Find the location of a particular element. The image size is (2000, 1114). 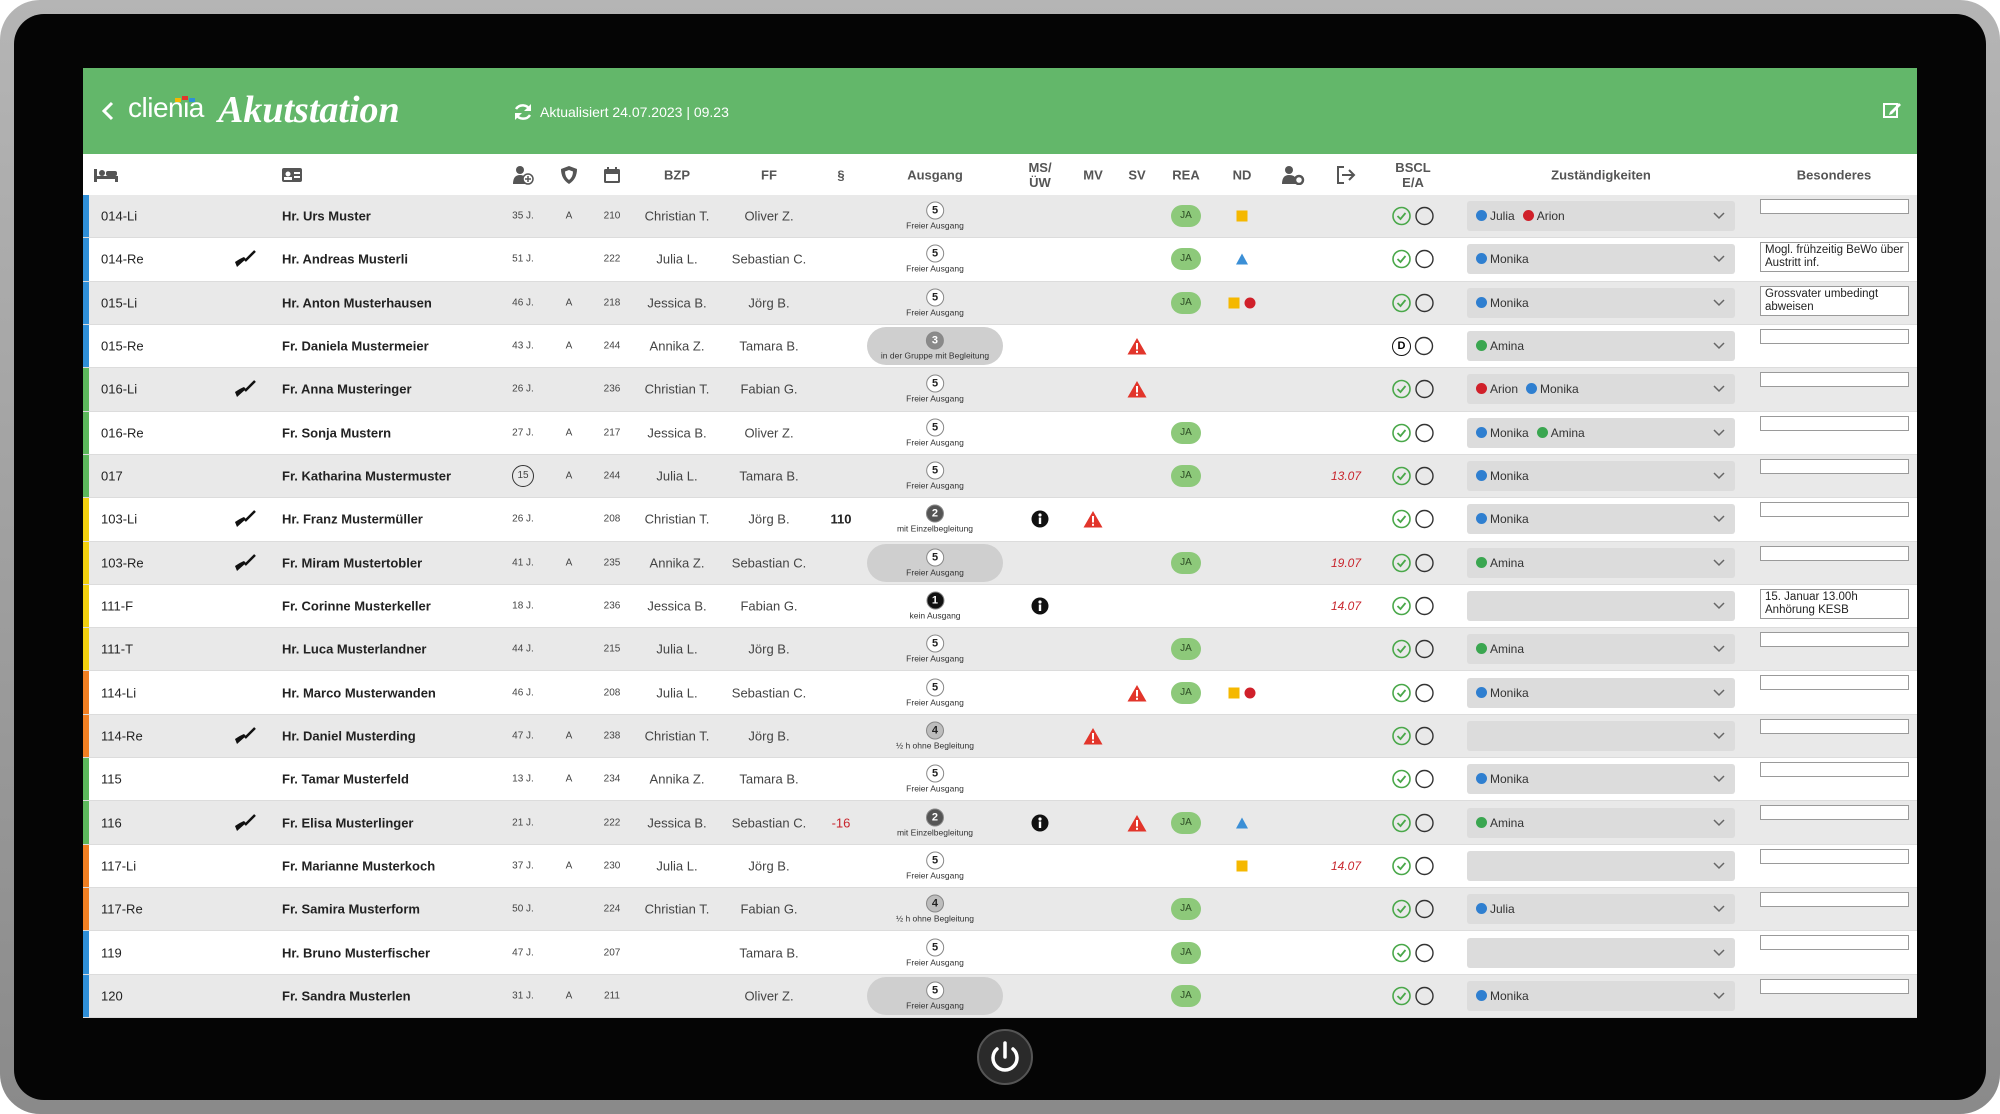

col-resp: Zuständigkeiten is located at coordinates (1601, 174).